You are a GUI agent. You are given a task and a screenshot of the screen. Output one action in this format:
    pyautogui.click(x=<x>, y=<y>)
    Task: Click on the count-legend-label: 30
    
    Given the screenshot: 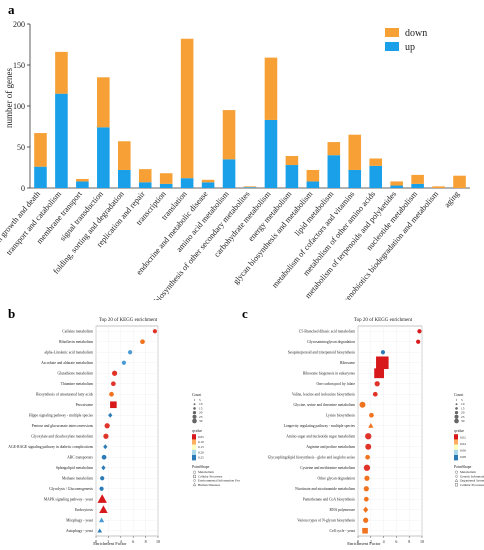 What is the action you would take?
    pyautogui.click(x=201, y=421)
    